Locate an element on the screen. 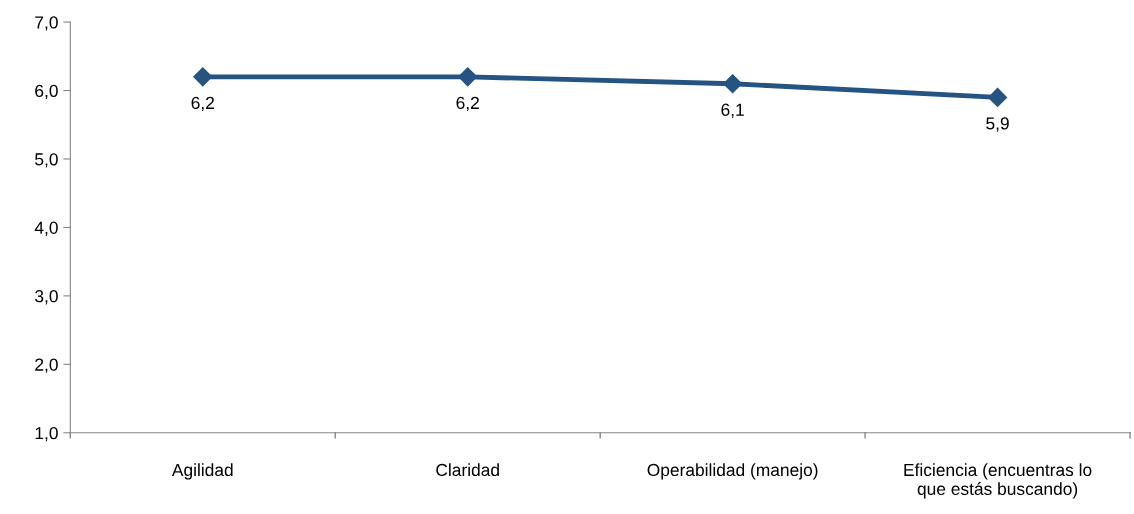  x-tick-label: Agilidad is located at coordinates (202, 471).